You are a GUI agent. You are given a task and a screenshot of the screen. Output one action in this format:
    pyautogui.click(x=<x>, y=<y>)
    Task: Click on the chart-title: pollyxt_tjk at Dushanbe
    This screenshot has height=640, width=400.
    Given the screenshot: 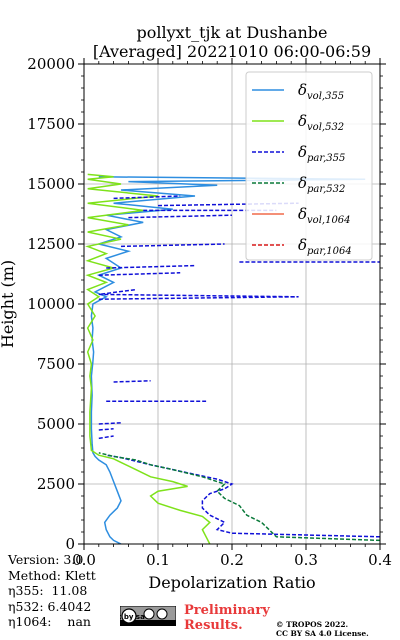 What is the action you would take?
    pyautogui.click(x=231, y=32)
    